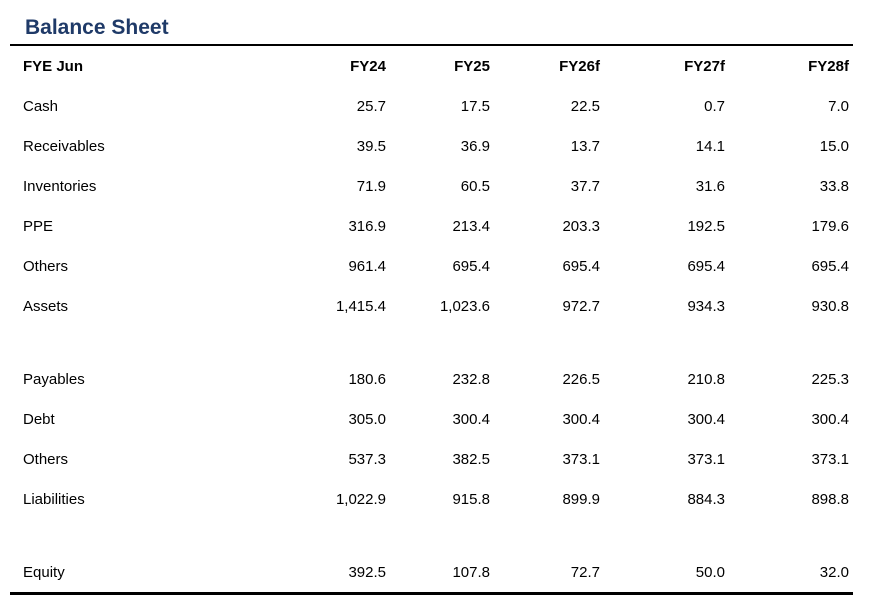  What do you see at coordinates (471, 499) in the screenshot?
I see `value-cell: 915.8` at bounding box center [471, 499].